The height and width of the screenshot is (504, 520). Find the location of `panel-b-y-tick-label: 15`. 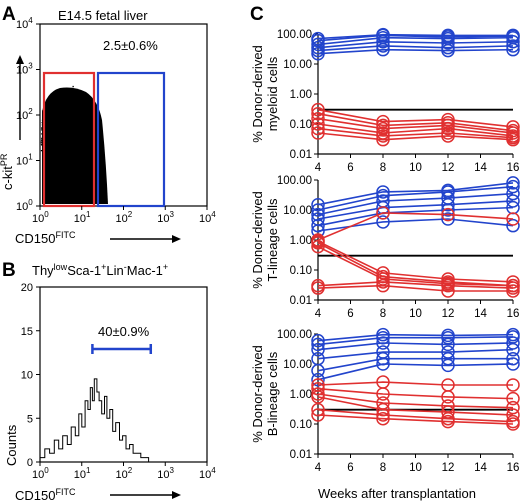

panel-b-y-tick-label: 15 is located at coordinates (27, 332).